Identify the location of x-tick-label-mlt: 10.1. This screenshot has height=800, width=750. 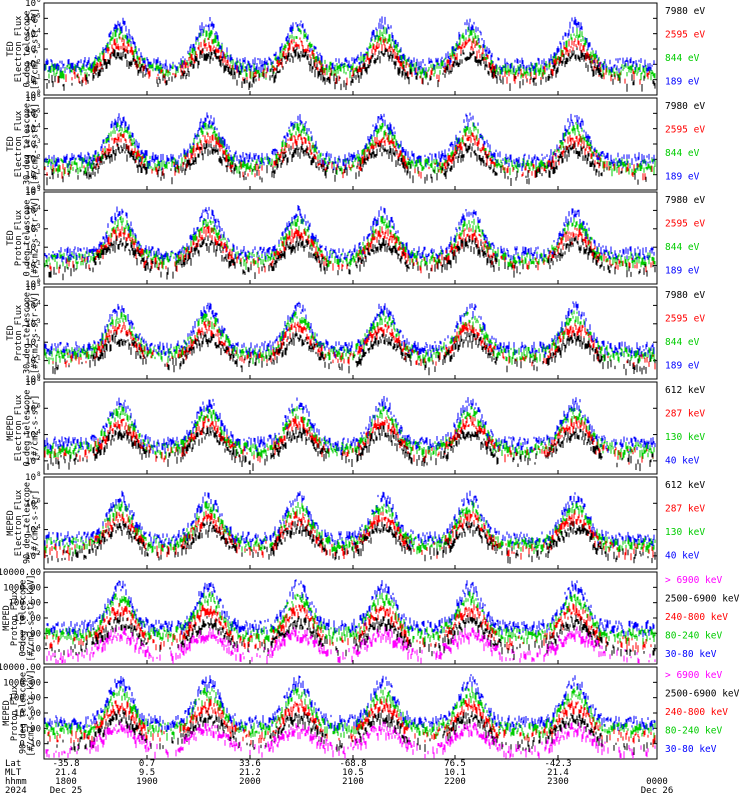
(455, 773).